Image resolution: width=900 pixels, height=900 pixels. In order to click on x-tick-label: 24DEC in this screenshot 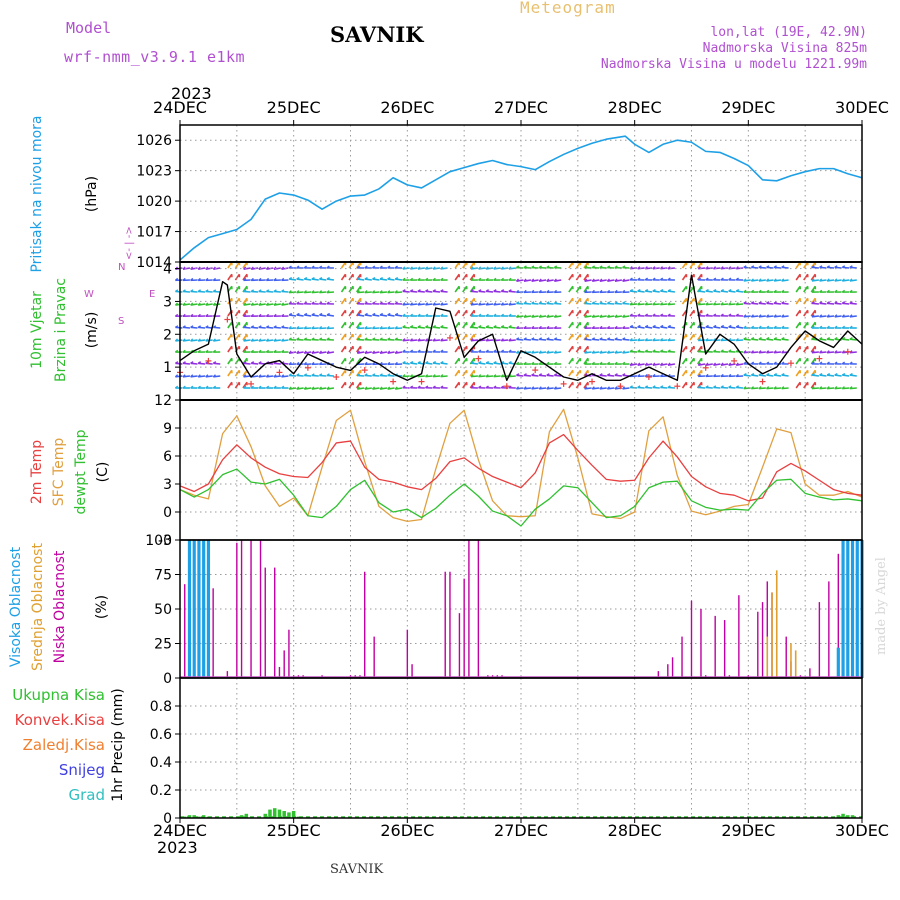, I will do `click(180, 107)`.